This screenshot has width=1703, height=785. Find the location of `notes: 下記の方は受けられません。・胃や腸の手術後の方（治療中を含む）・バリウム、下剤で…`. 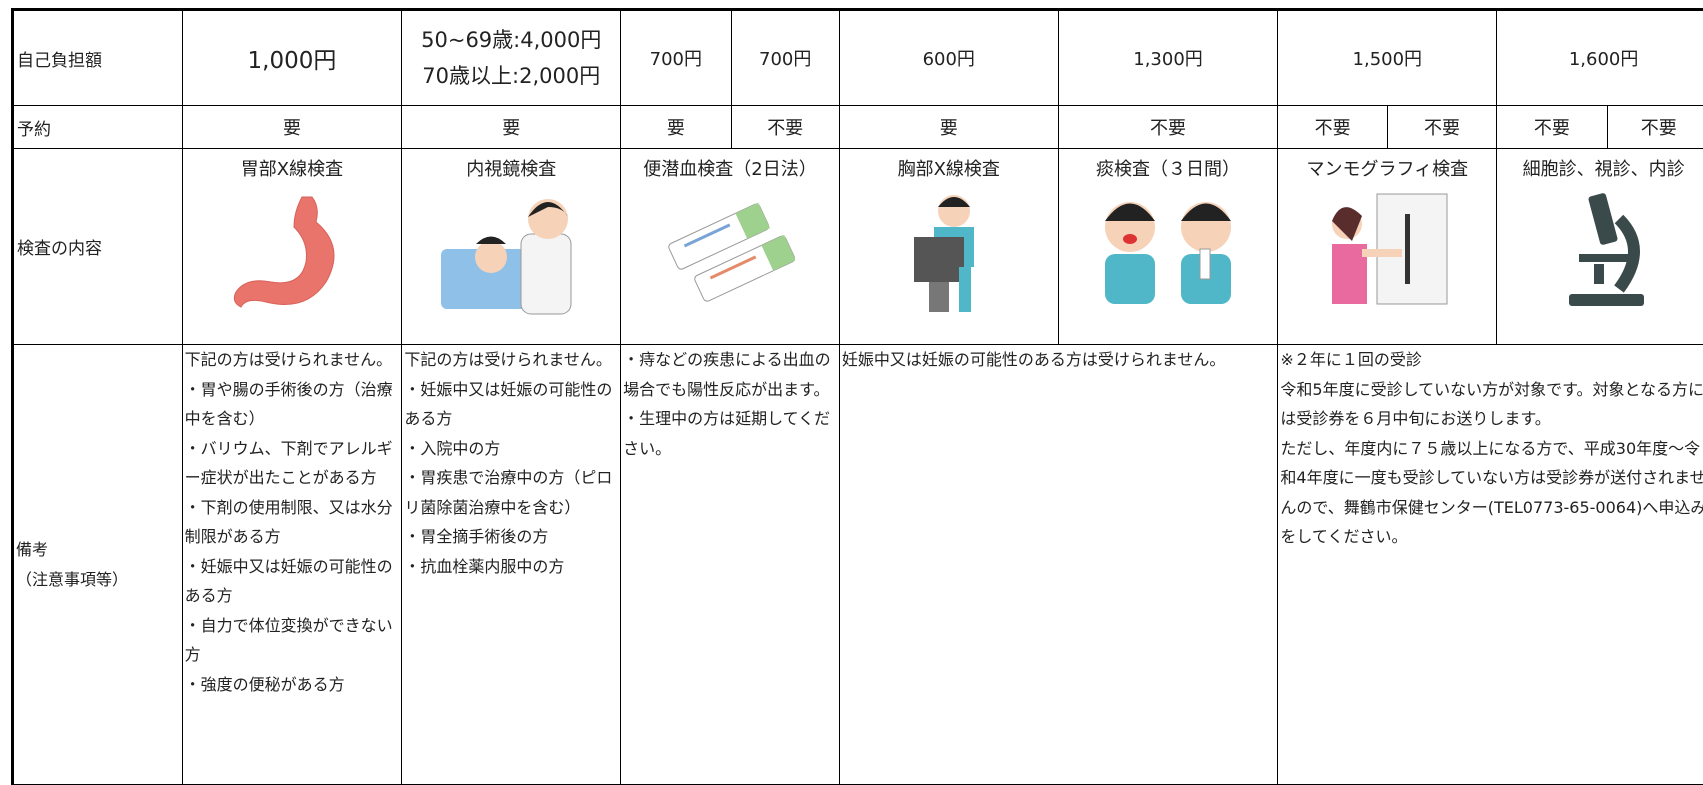

notes: 下記の方は受けられません。・胃や腸の手術後の方（治療中を含む）・バリウム、下剤で… is located at coordinates (292, 565).